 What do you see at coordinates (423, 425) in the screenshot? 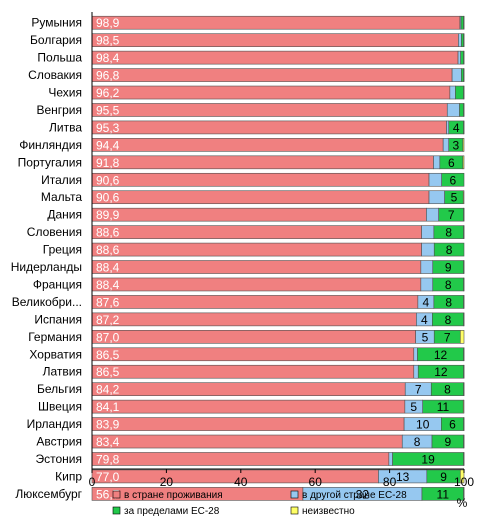
I see `data-label: 10` at bounding box center [423, 425].